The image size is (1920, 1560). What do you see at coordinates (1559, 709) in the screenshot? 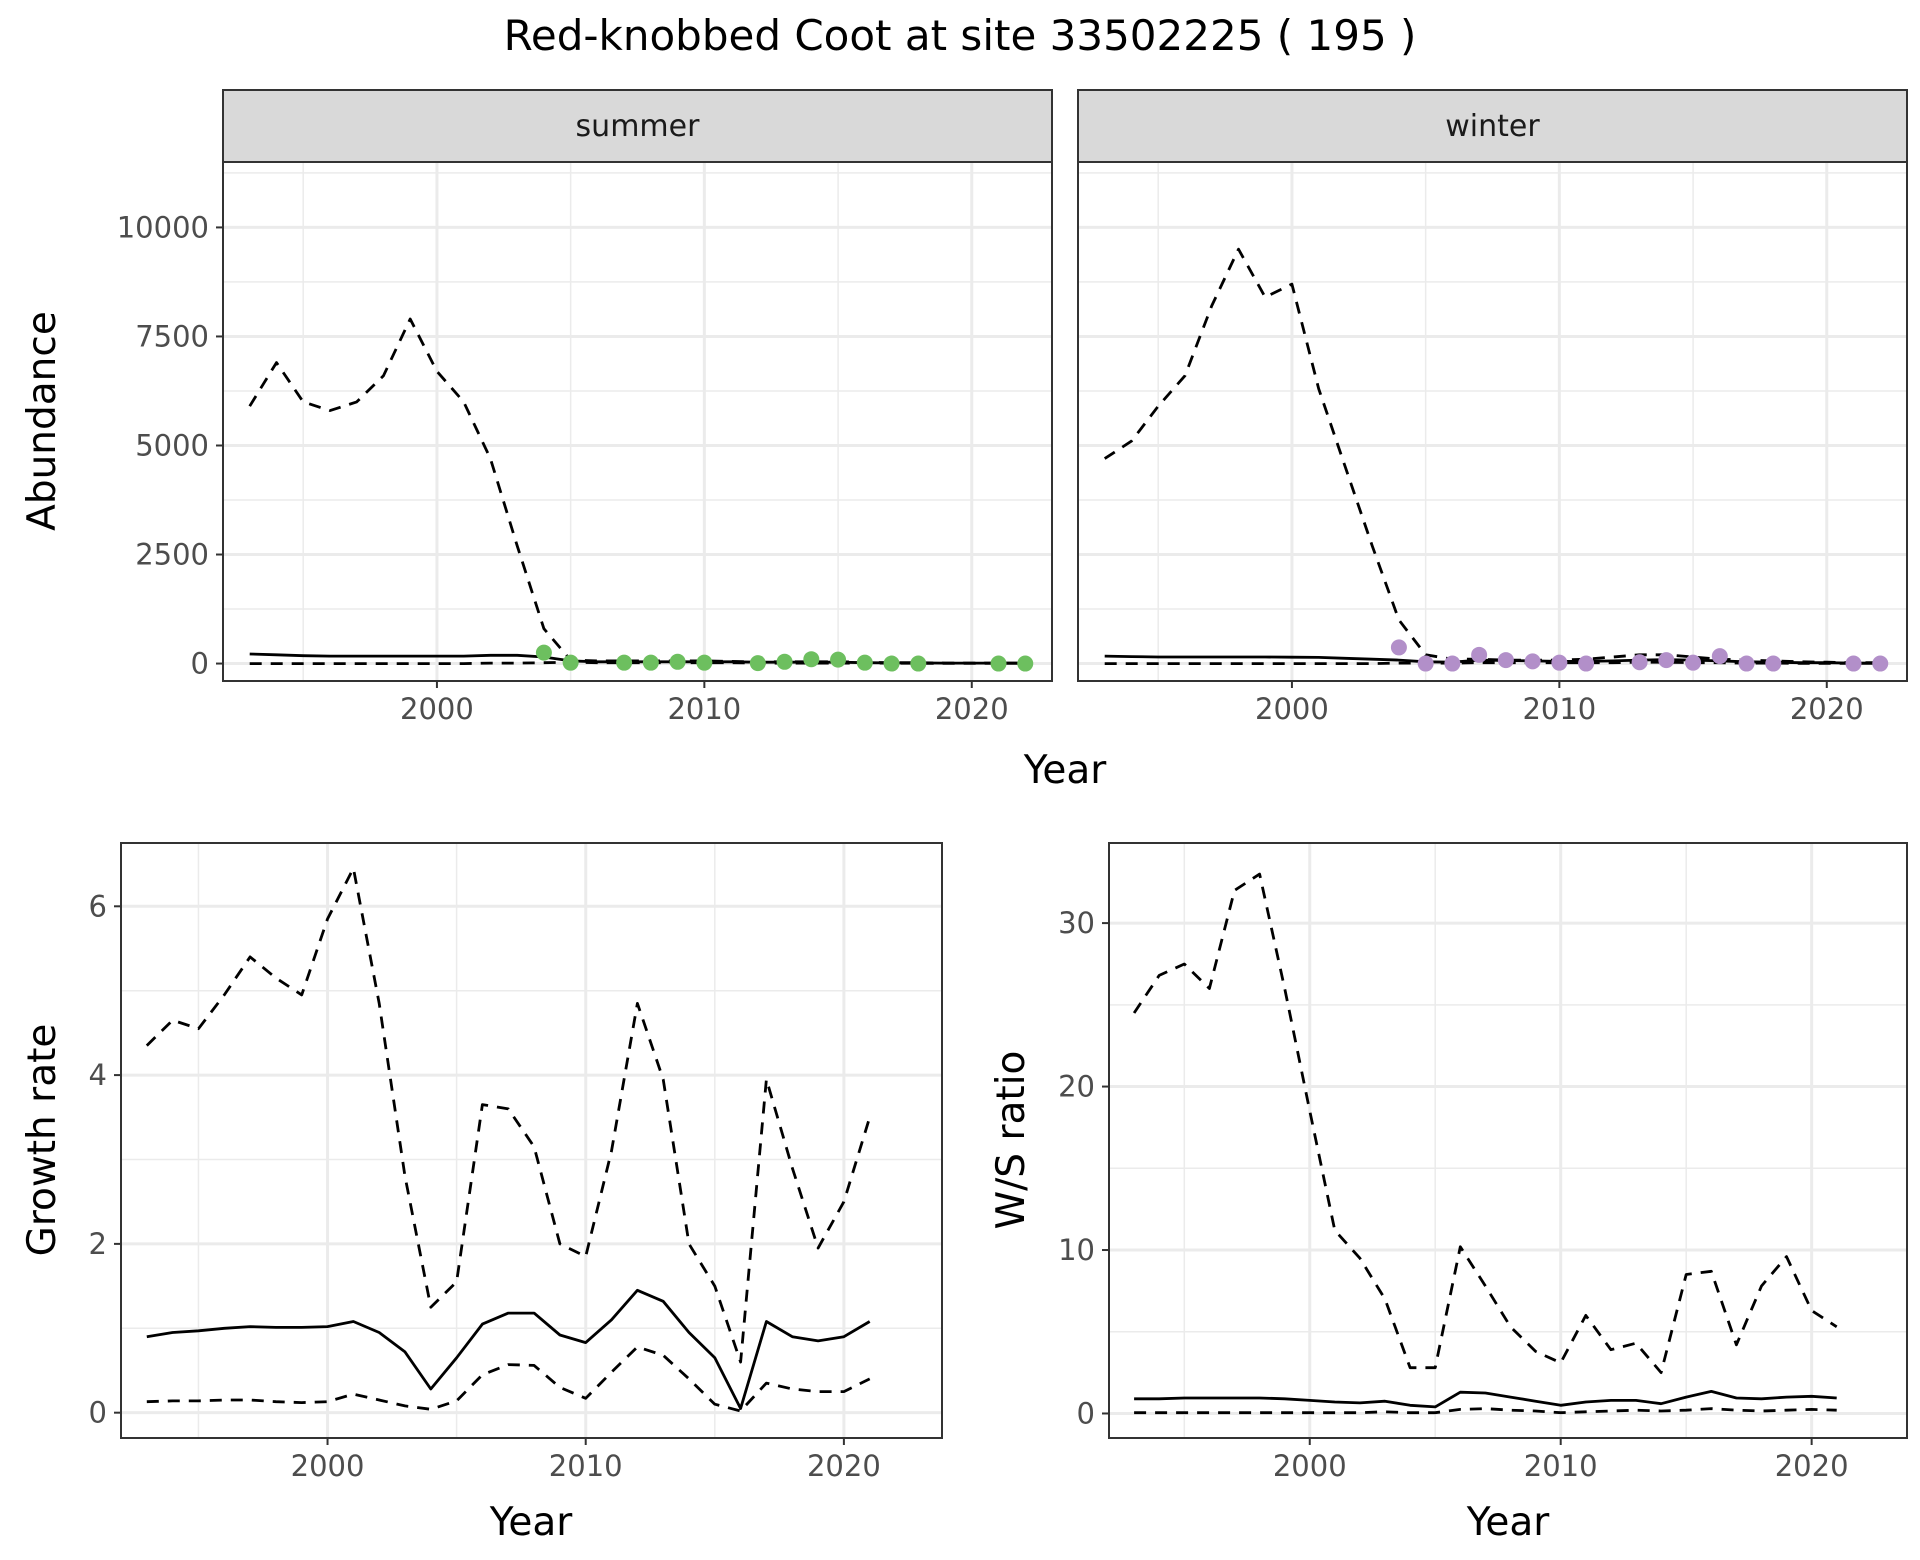
I see `winter-x-tick-label: 2010` at bounding box center [1559, 709].